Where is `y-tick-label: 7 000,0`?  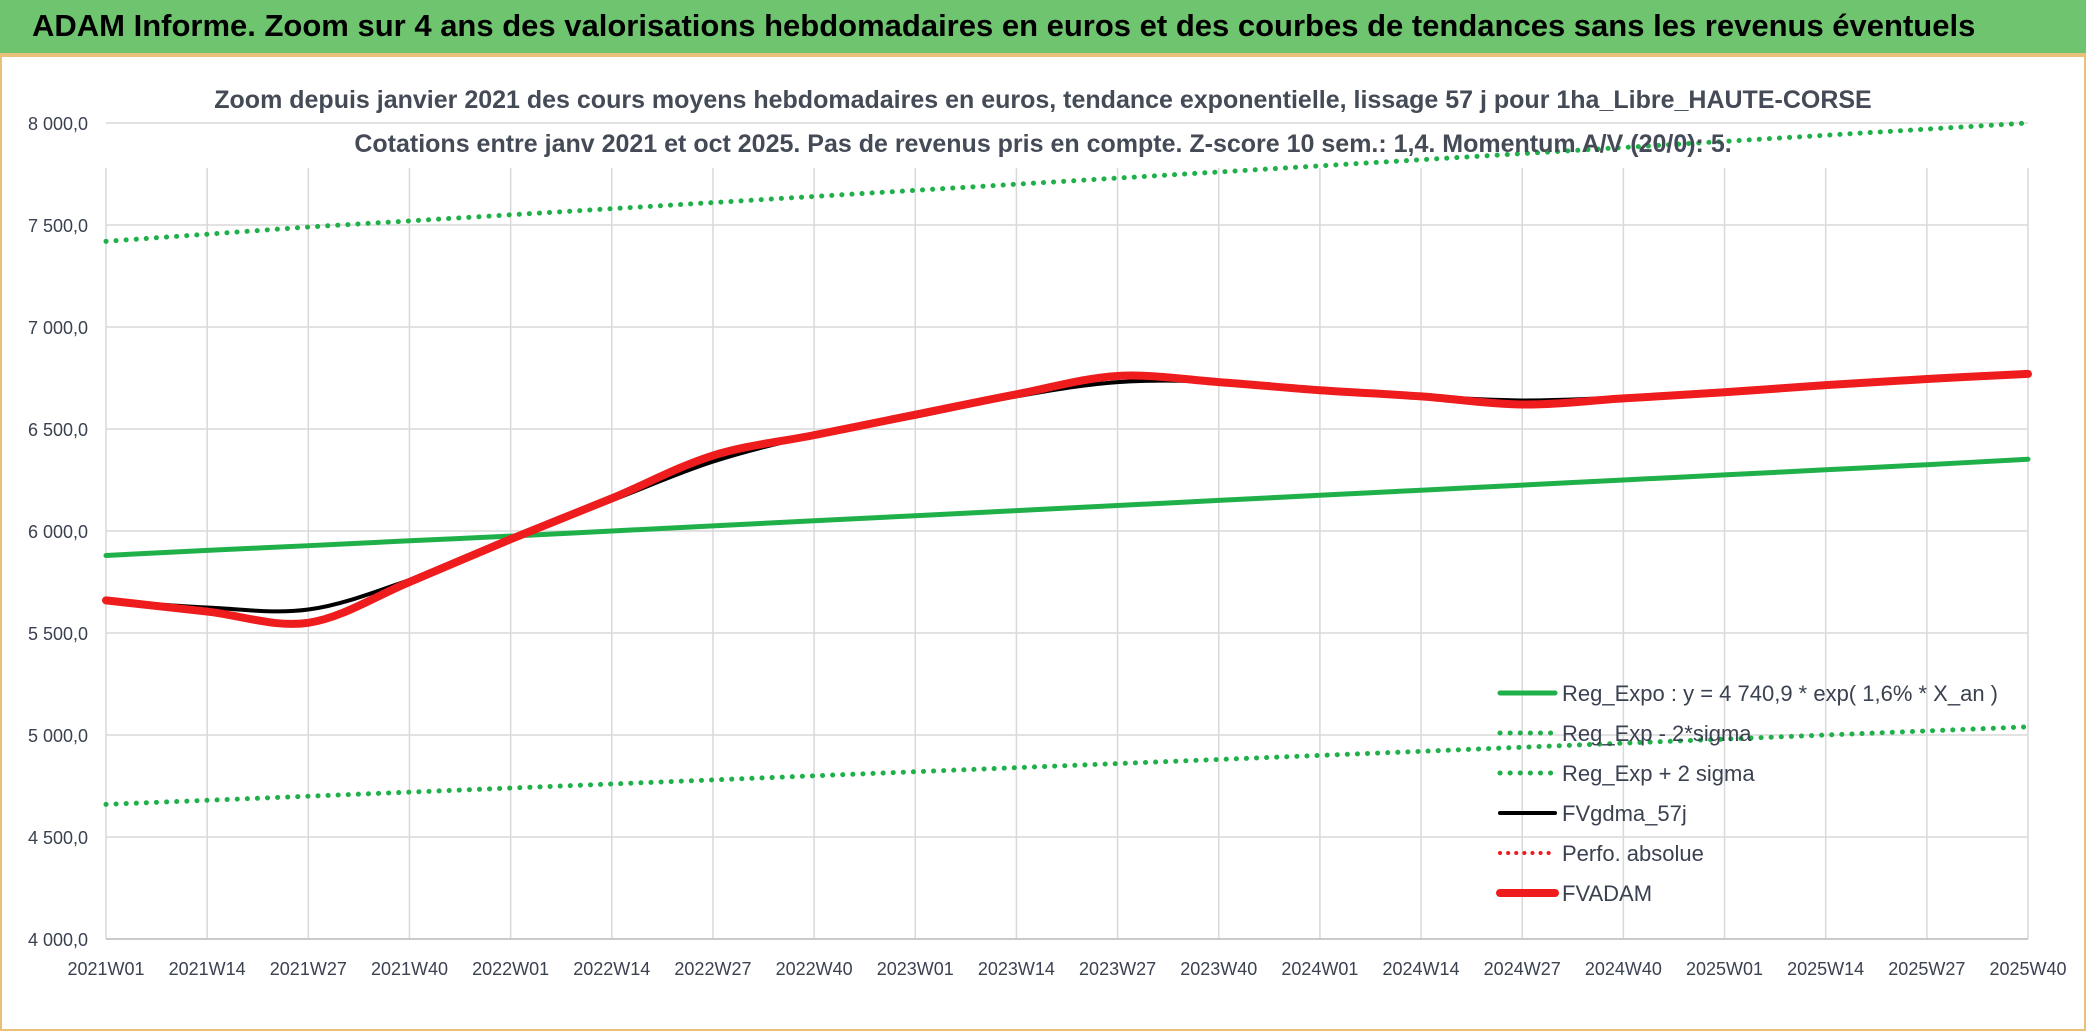
y-tick-label: 7 000,0 is located at coordinates (58, 328).